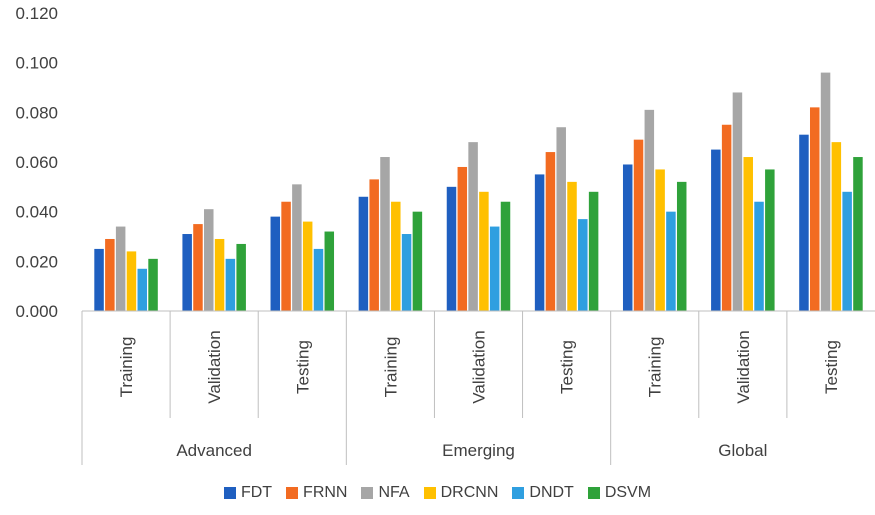 This screenshot has height=515, width=875. I want to click on y-tick-label: 0.060, so click(36, 162).